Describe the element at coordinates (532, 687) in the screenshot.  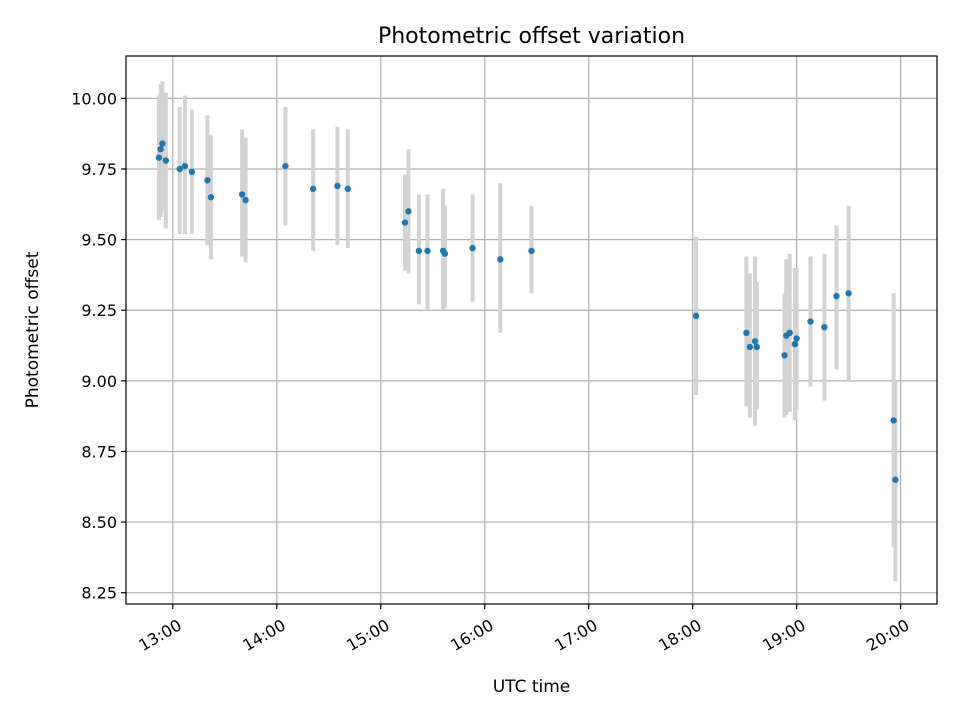
I see `x-axis-label: UTC time` at that location.